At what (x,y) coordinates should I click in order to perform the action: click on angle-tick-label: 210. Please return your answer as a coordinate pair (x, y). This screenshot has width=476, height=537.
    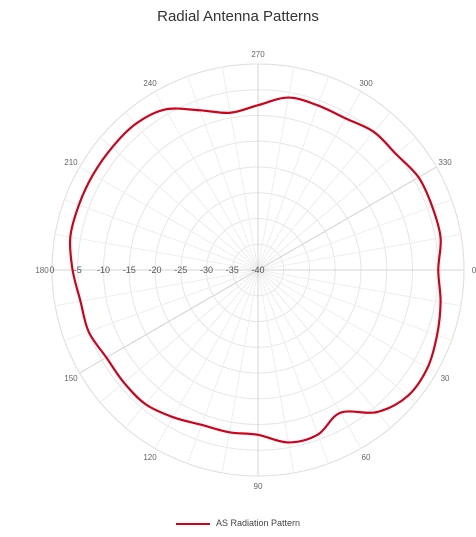
    Looking at the image, I should click on (71, 162).